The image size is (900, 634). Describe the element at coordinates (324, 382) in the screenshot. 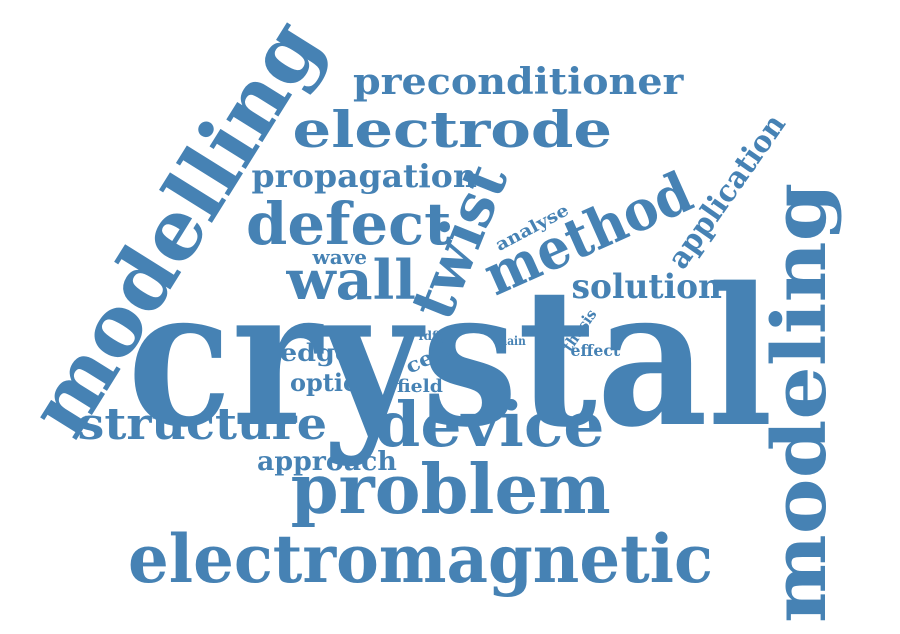

I see `word-optic: optic` at that location.